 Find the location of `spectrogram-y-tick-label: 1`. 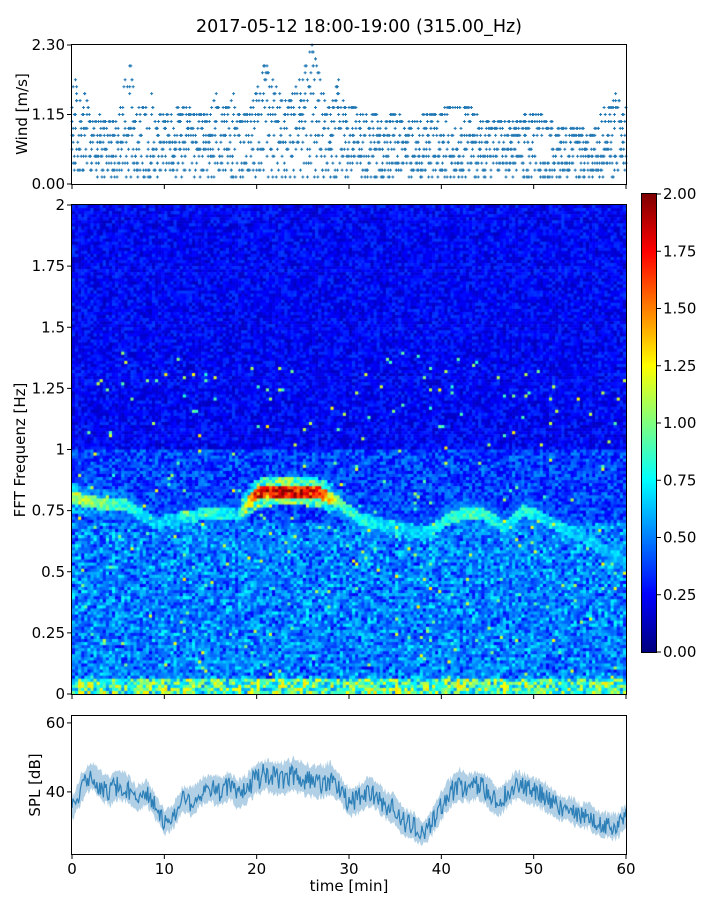

spectrogram-y-tick-label: 1 is located at coordinates (60, 450).